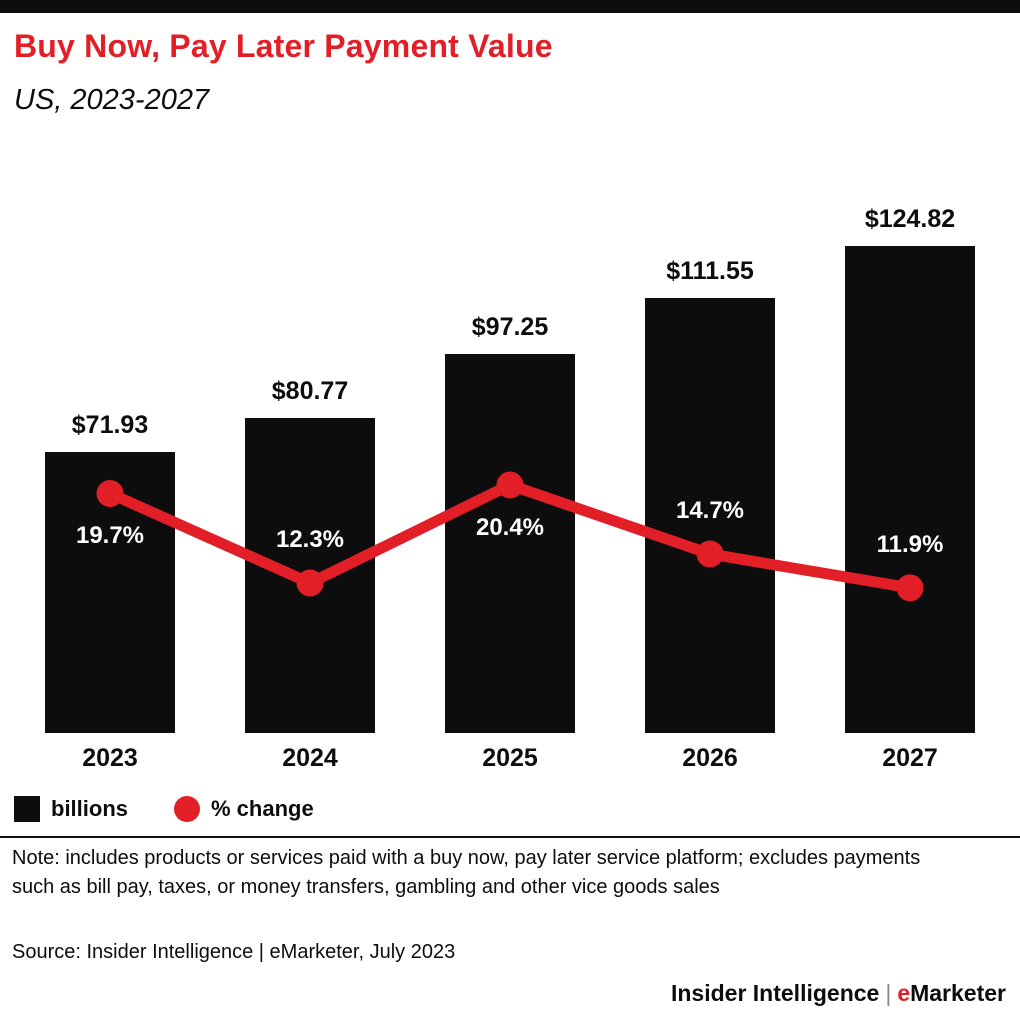 The image size is (1020, 1016). What do you see at coordinates (904, 993) in the screenshot?
I see `brand-emarketer-e: e` at bounding box center [904, 993].